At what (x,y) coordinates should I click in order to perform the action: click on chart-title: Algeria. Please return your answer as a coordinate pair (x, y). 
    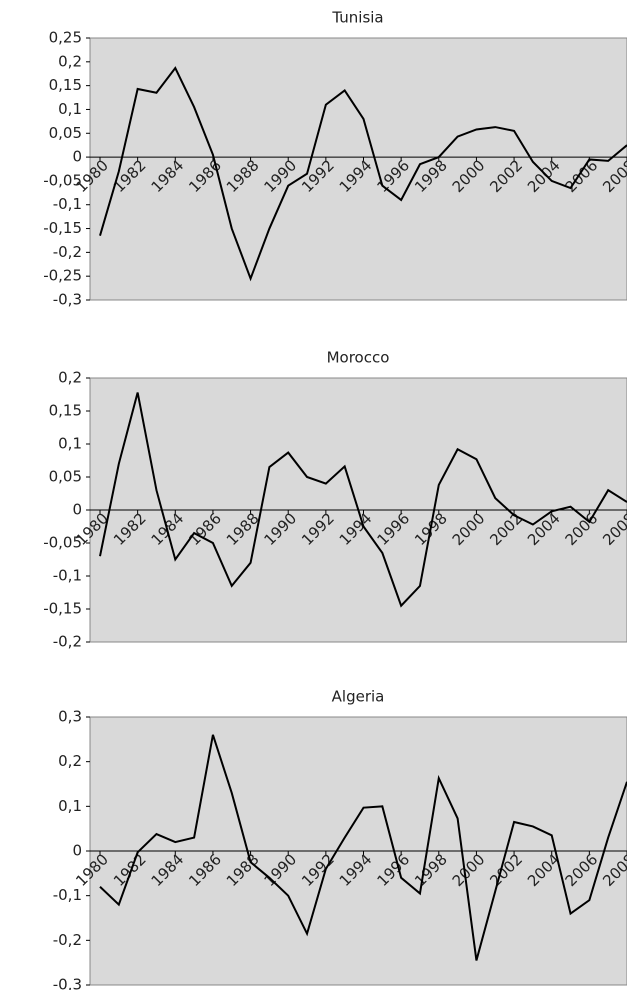
    Looking at the image, I should click on (358, 697).